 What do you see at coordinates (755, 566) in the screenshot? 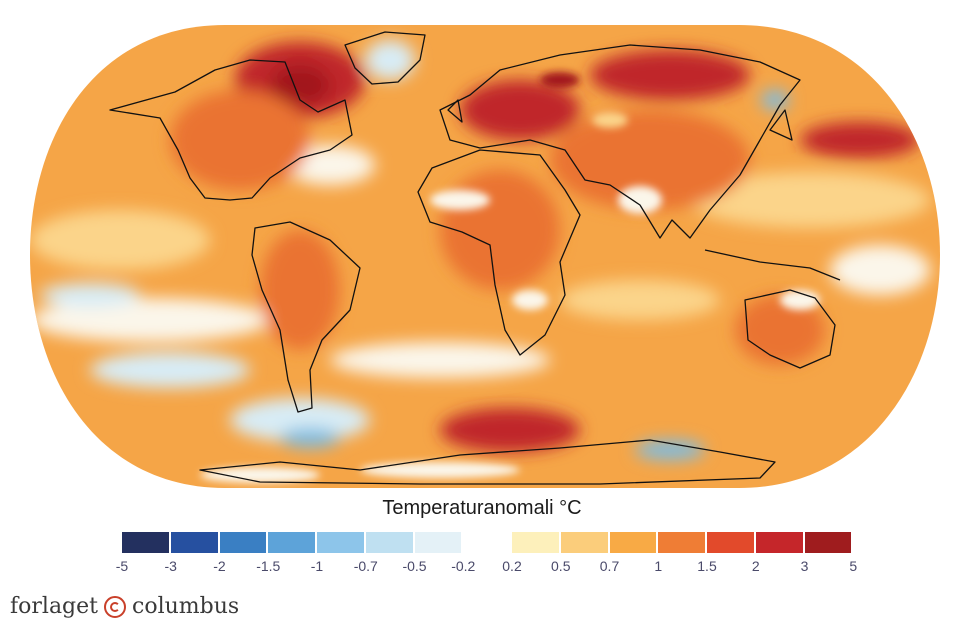
I see `legend-tick-label: 2` at bounding box center [755, 566].